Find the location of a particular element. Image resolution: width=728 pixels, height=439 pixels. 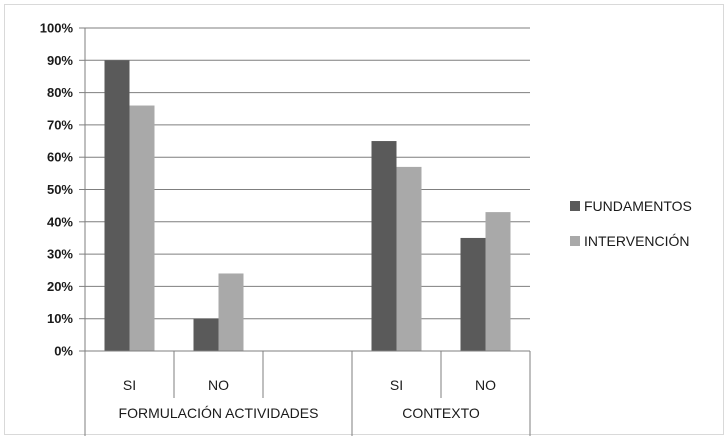

y-tick-label: 10% is located at coordinates (60, 318).